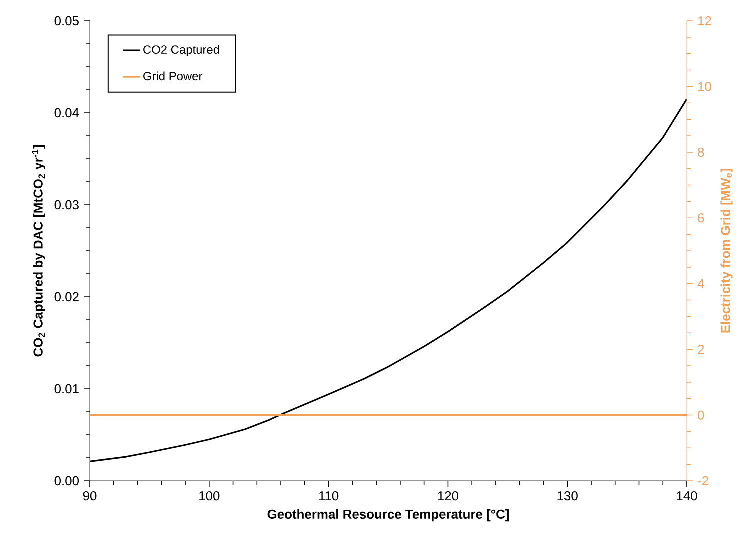 The height and width of the screenshot is (545, 746). Describe the element at coordinates (448, 496) in the screenshot. I see `x-tick-label: 120` at that location.